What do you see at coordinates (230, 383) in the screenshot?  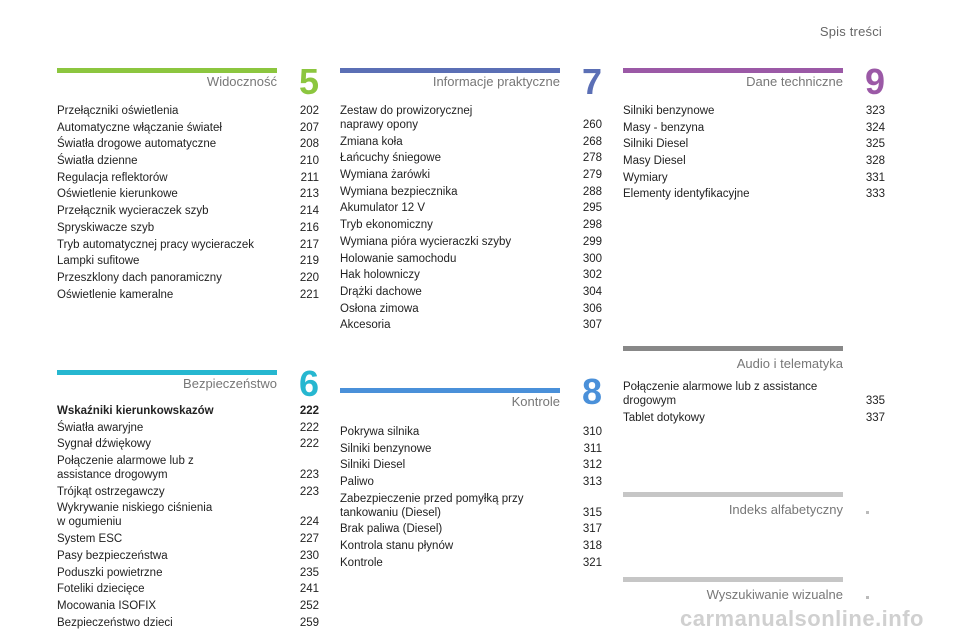 I see `section-label: Bezpieczeństwo` at bounding box center [230, 383].